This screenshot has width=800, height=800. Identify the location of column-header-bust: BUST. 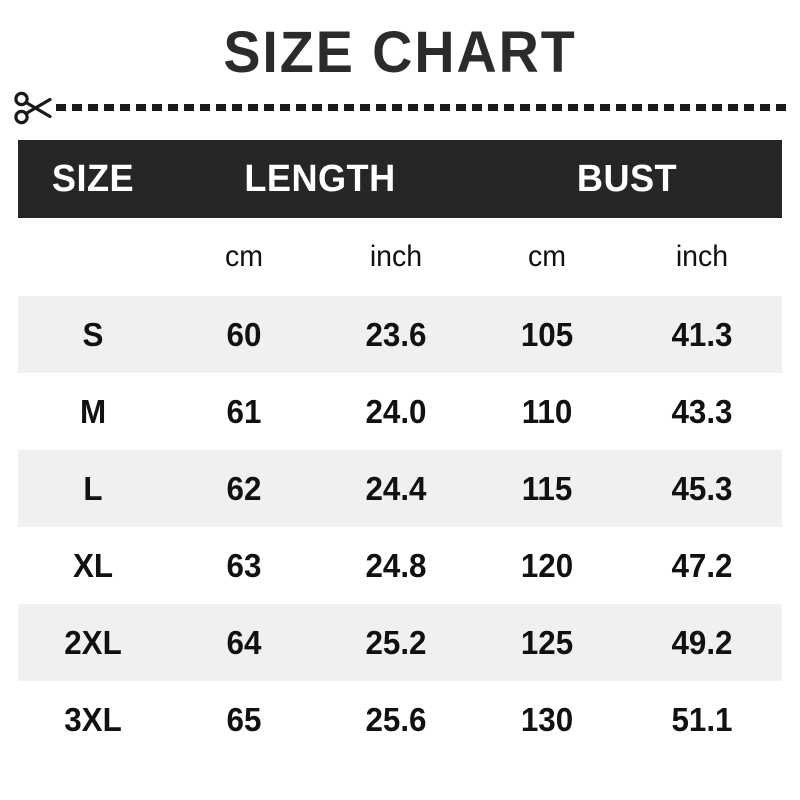
(627, 178).